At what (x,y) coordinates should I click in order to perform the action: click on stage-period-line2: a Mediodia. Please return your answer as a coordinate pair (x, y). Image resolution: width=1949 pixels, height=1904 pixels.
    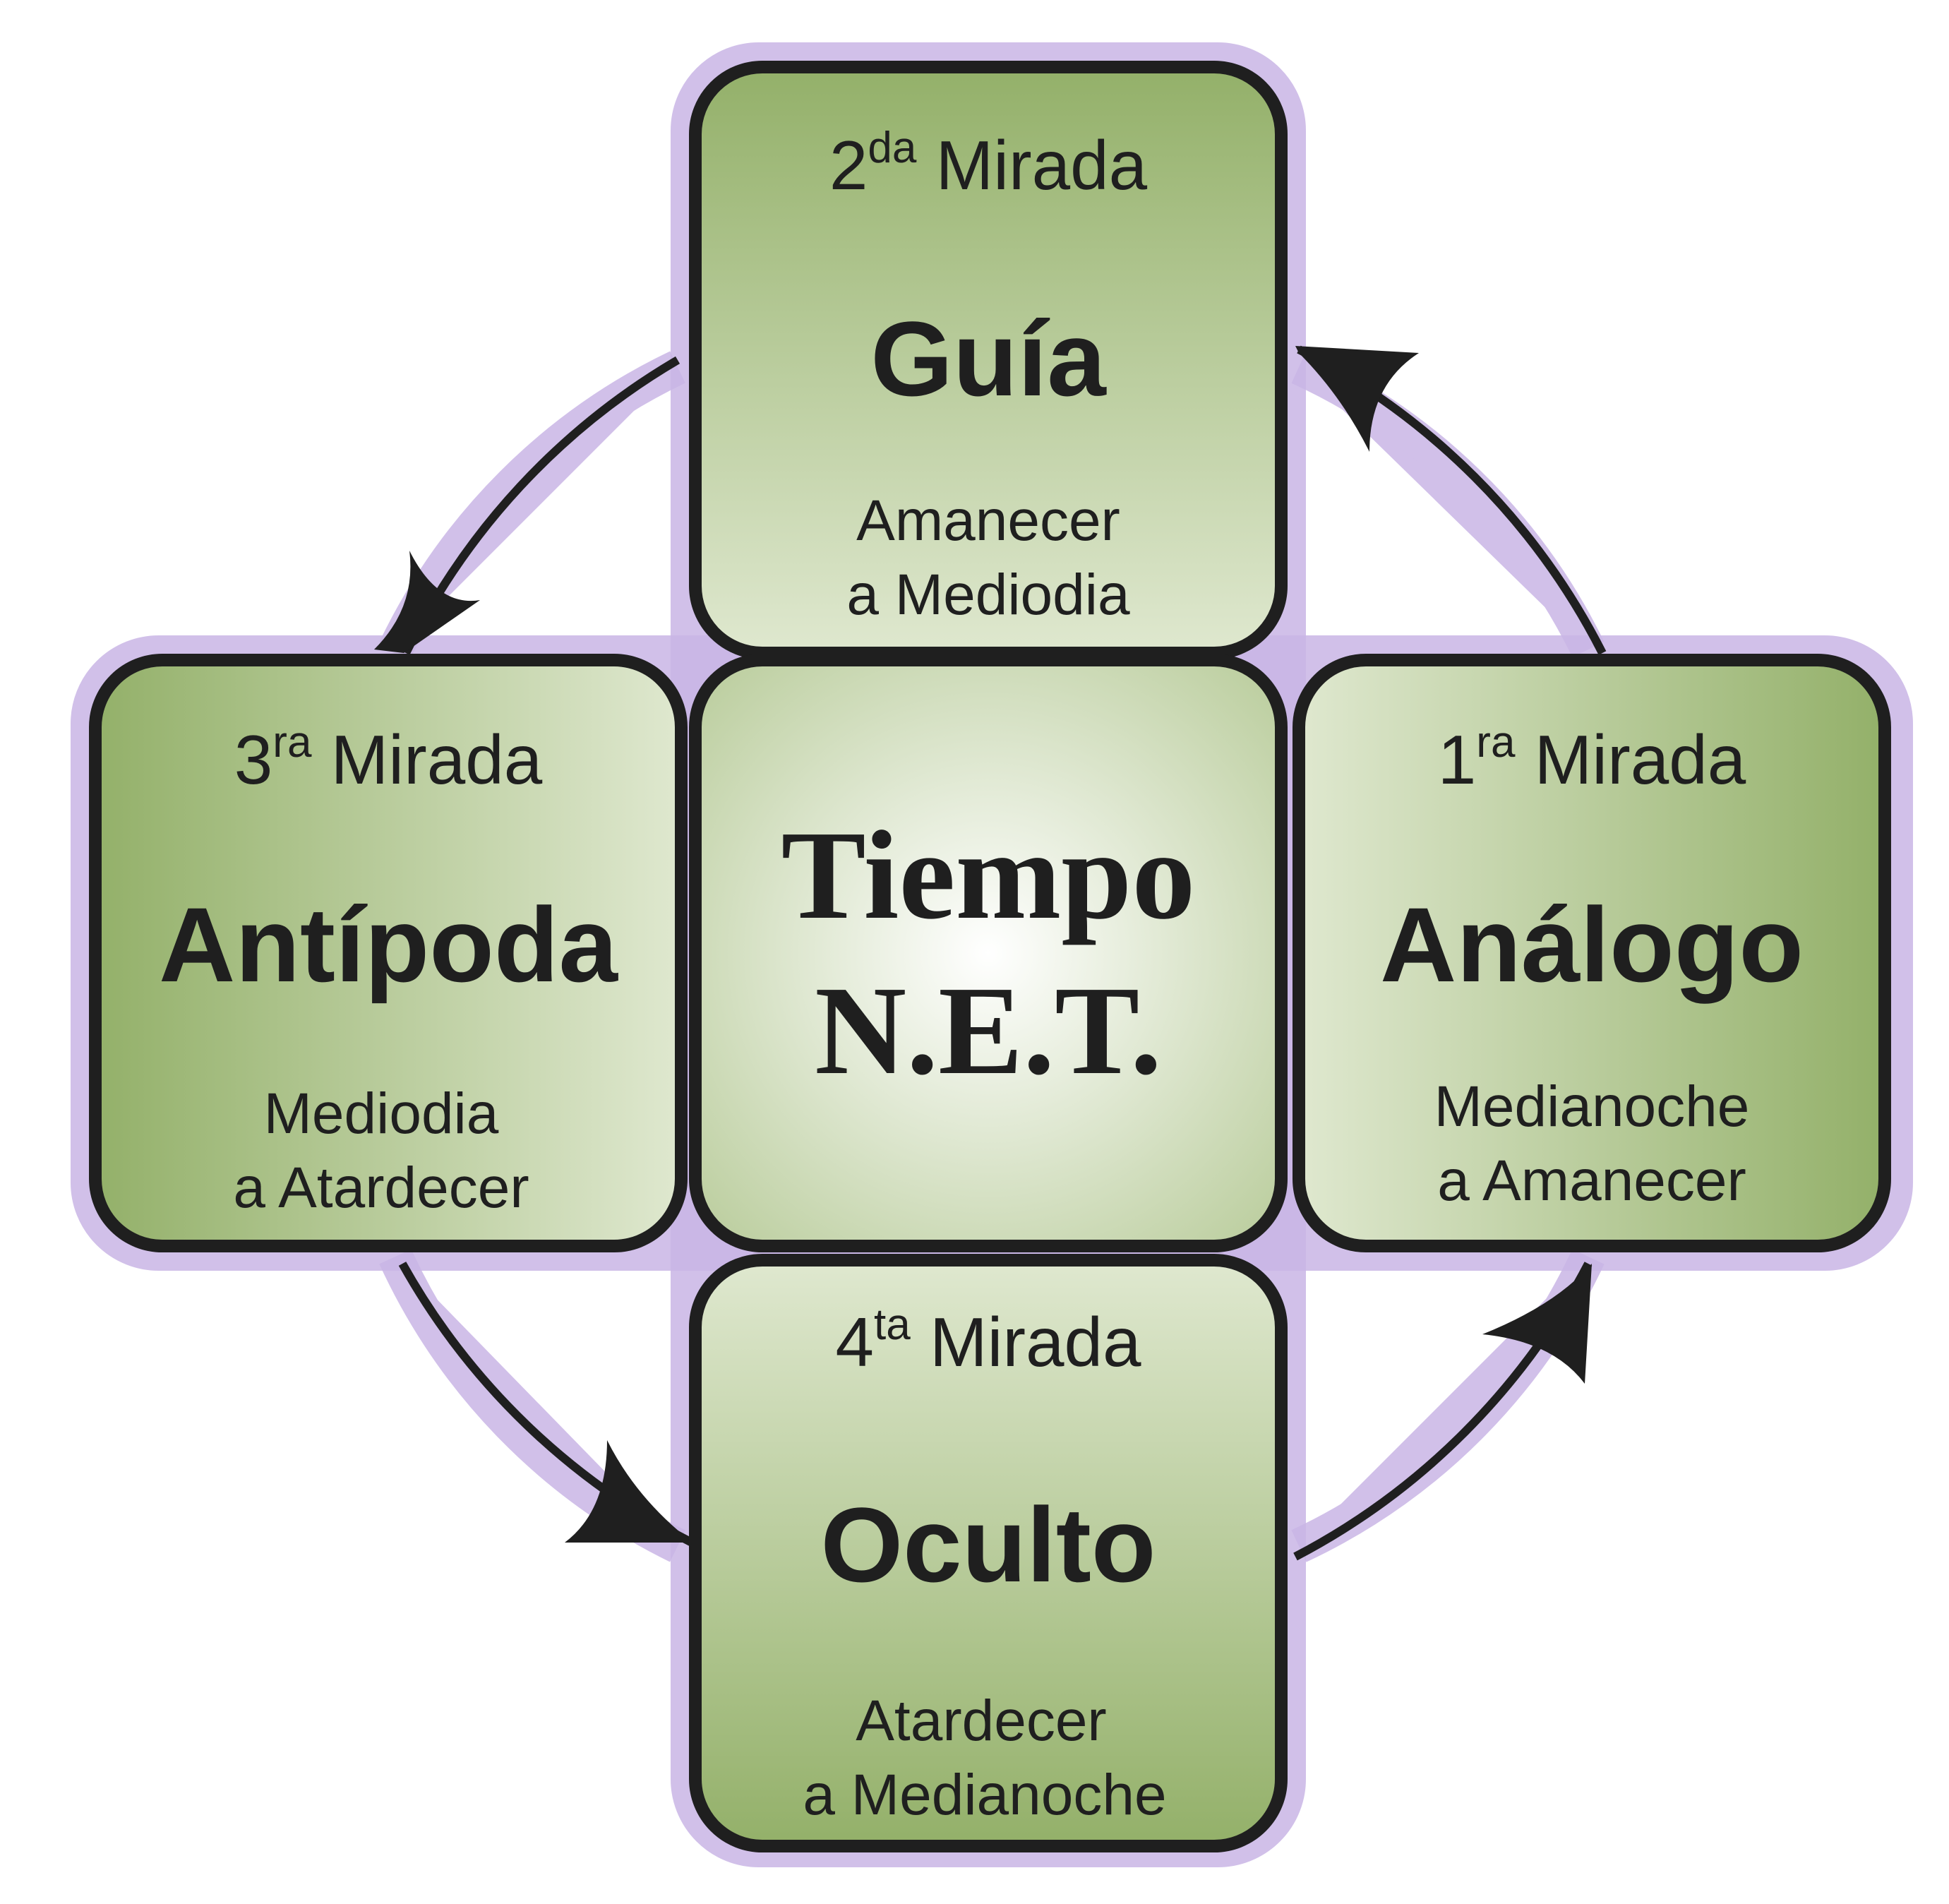
    Looking at the image, I should click on (988, 595).